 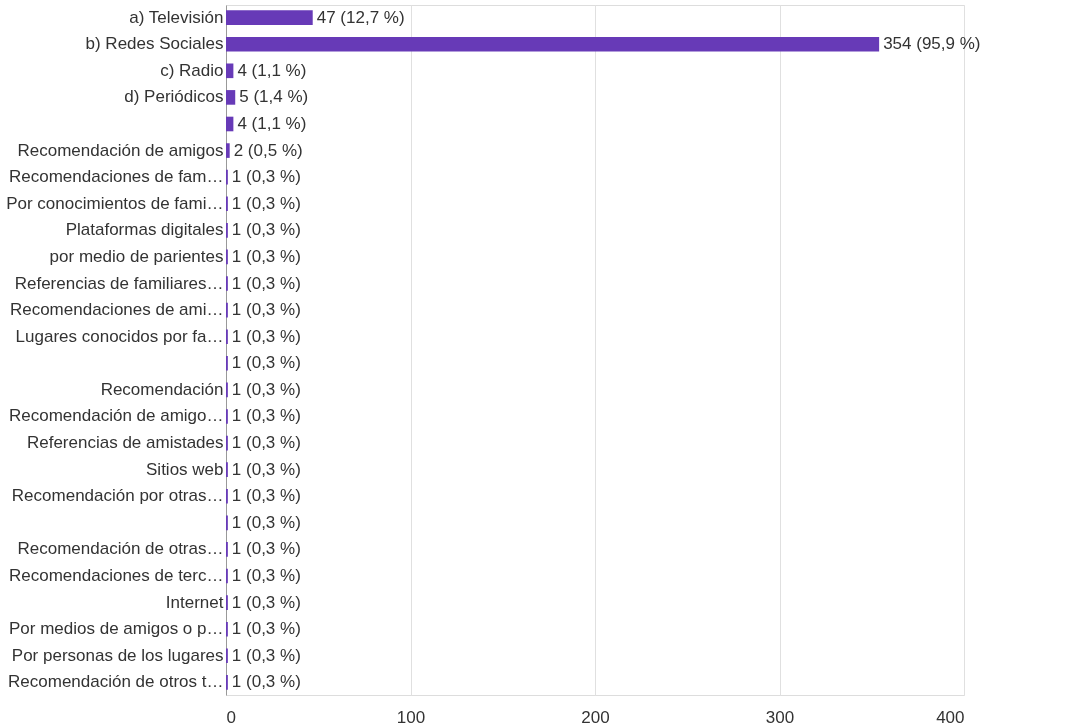 What do you see at coordinates (231, 717) in the screenshot?
I see `x-tick-label: 0` at bounding box center [231, 717].